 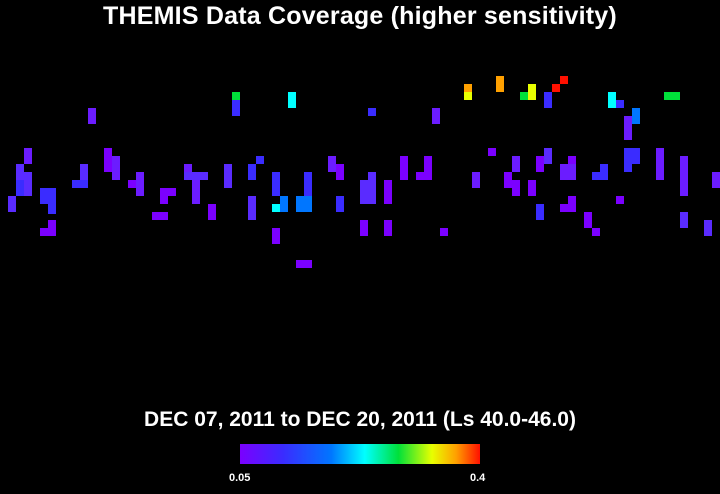 I want to click on colorbar-max-label: 0.4, so click(x=478, y=478).